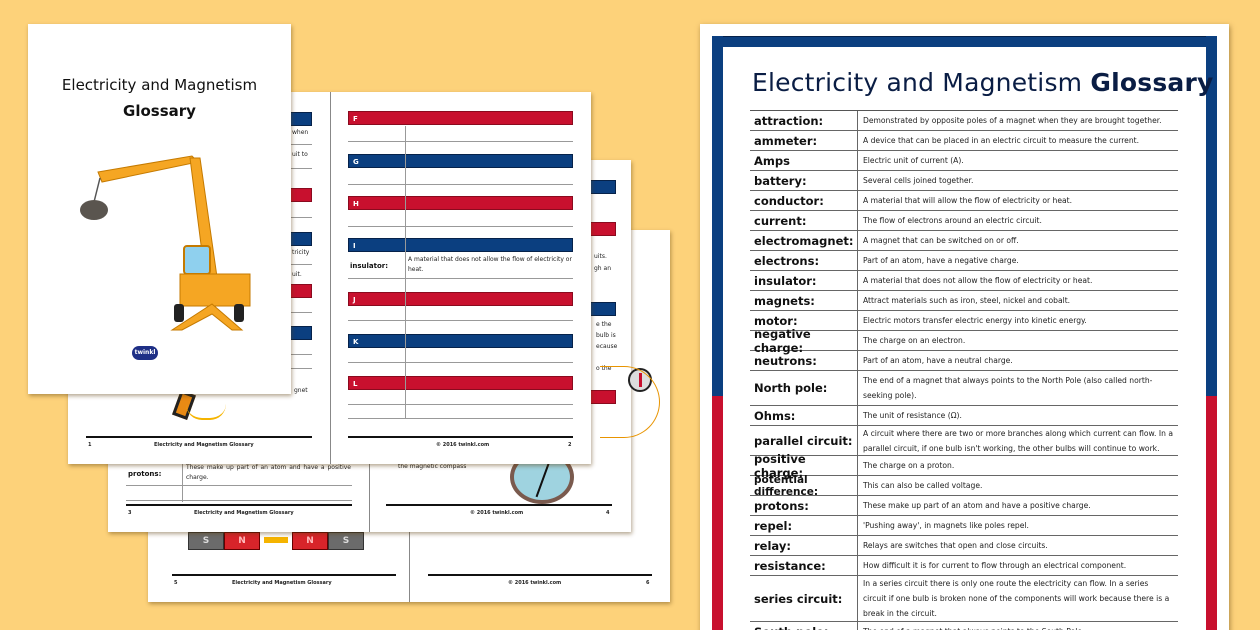 The height and width of the screenshot is (630, 1260). What do you see at coordinates (964, 416) in the screenshot?
I see `glossary-row: Ohms: The unit of resistance (Ω).` at bounding box center [964, 416].